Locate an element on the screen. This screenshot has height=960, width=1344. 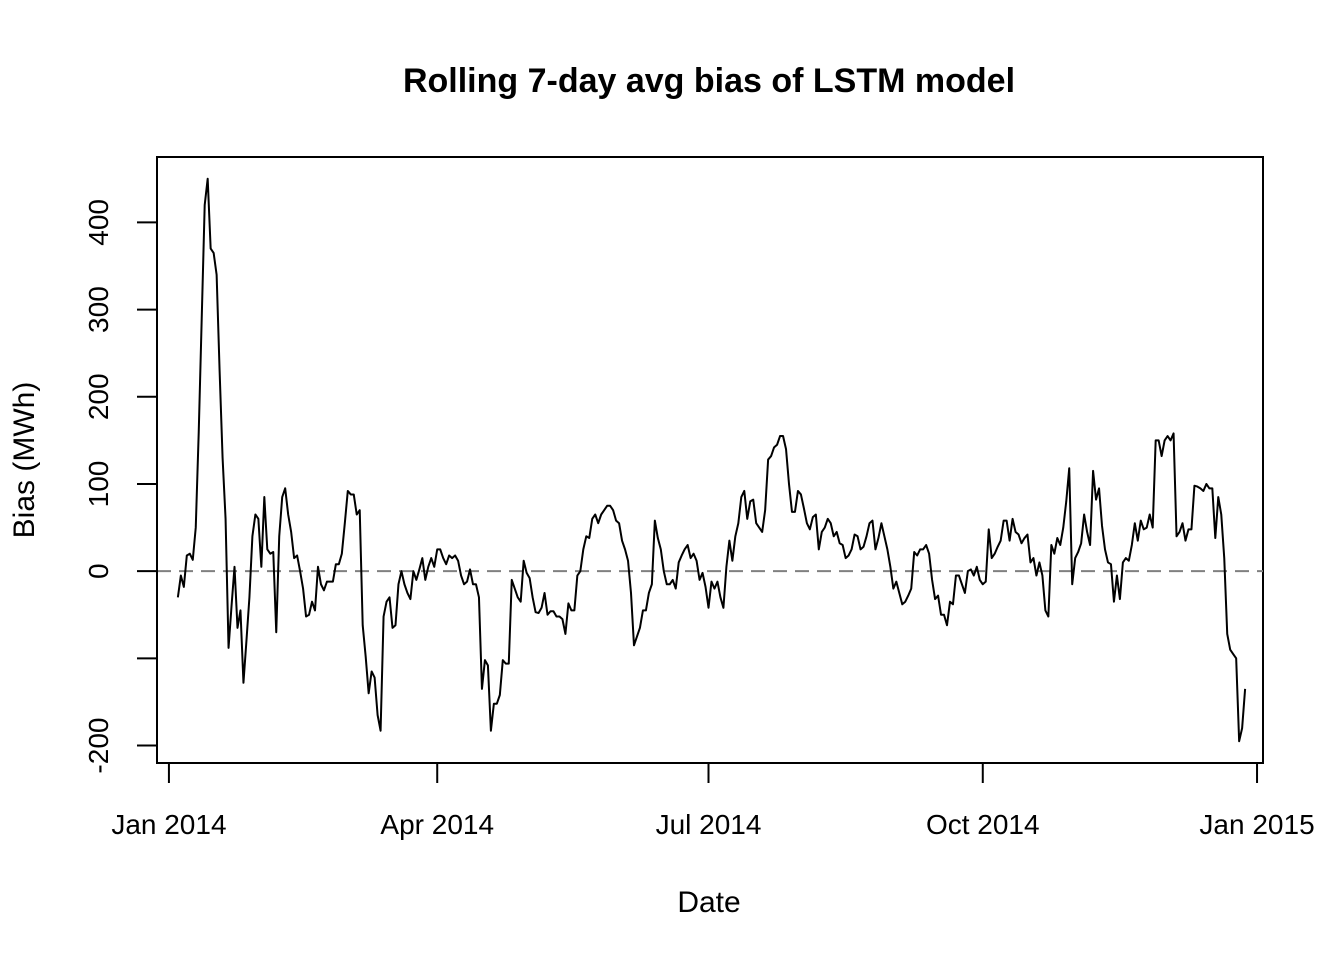
y-tick-label-3: 100 is located at coordinates (98, 484).